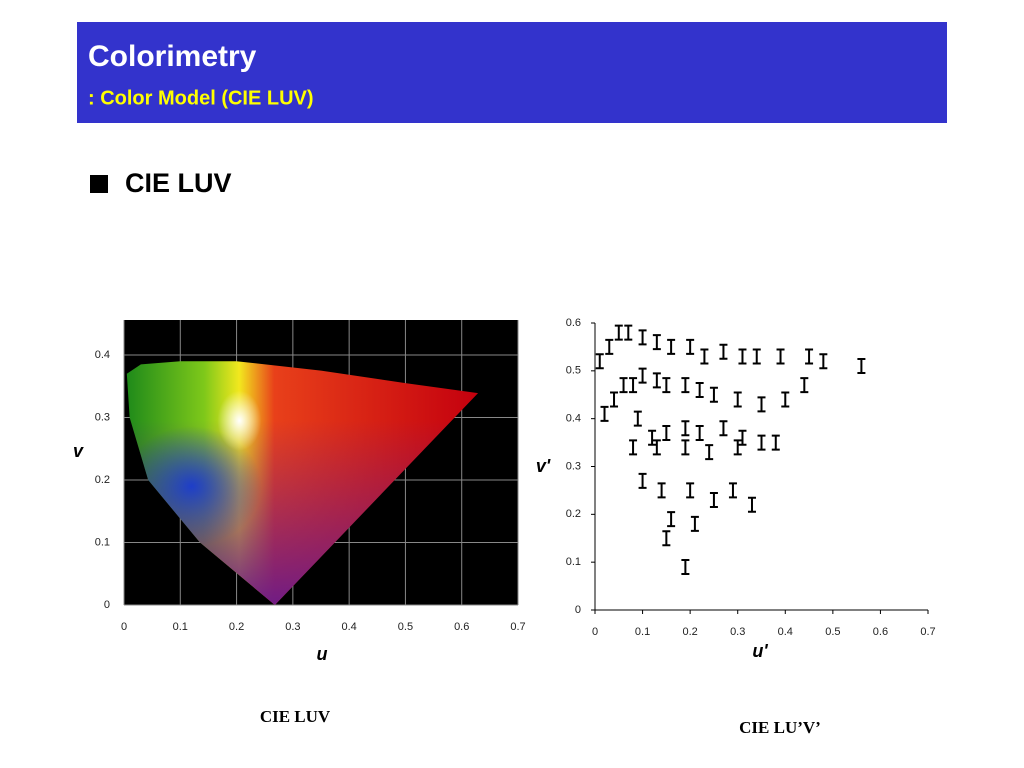 This screenshot has height=768, width=1024. Describe the element at coordinates (322, 654) in the screenshot. I see `x-axis-label: u` at that location.